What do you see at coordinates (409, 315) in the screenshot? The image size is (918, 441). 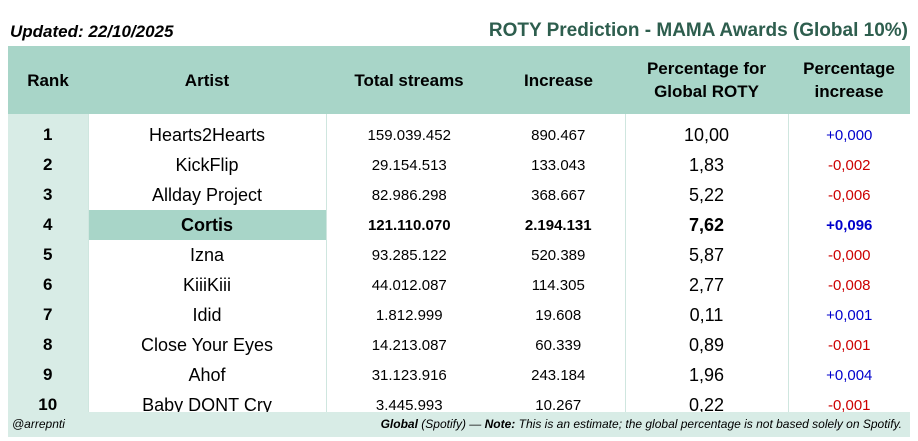 I see `total-streams-cell: 1.812.999` at bounding box center [409, 315].